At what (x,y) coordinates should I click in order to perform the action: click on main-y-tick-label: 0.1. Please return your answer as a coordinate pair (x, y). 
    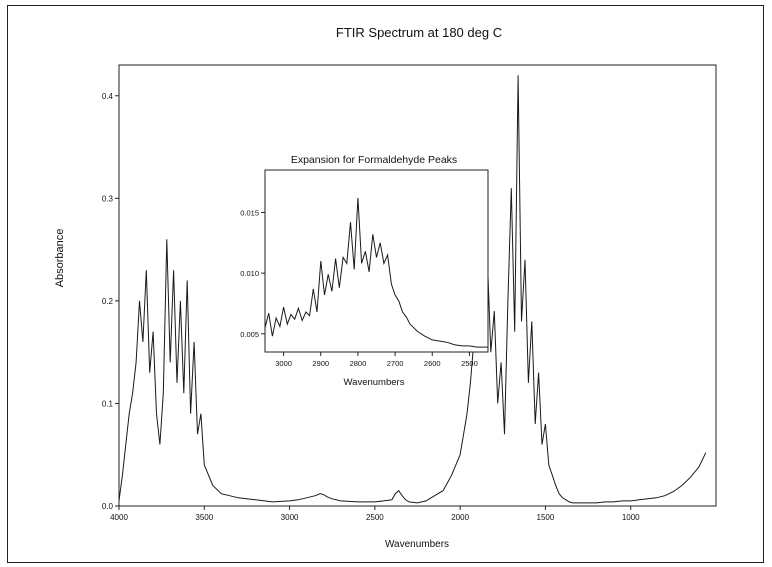
    Looking at the image, I should click on (108, 403).